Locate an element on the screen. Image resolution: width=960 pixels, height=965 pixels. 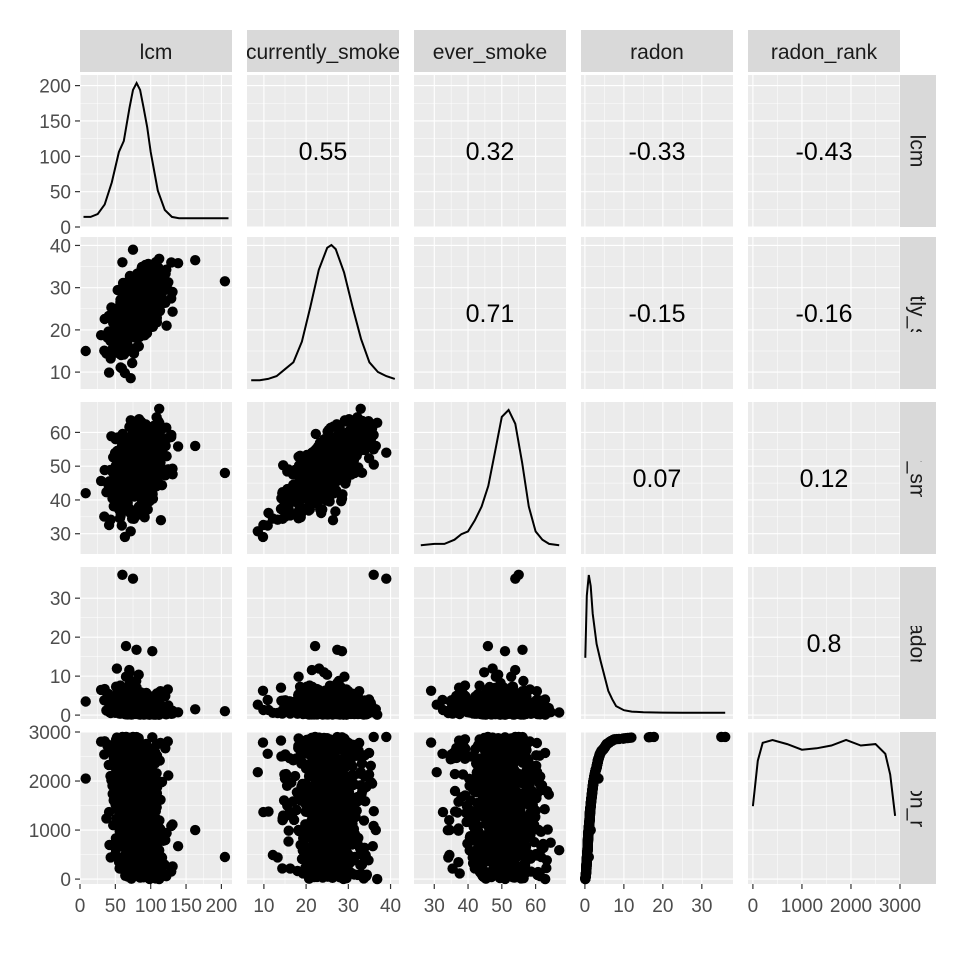
x-tick-label: 1000 is located at coordinates (802, 906).